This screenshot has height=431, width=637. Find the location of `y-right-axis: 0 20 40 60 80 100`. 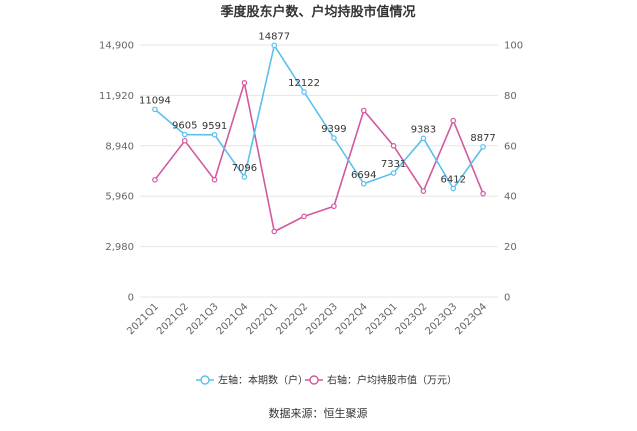

y-right-axis: 0 20 40 60 80 100 is located at coordinates (513, 172).